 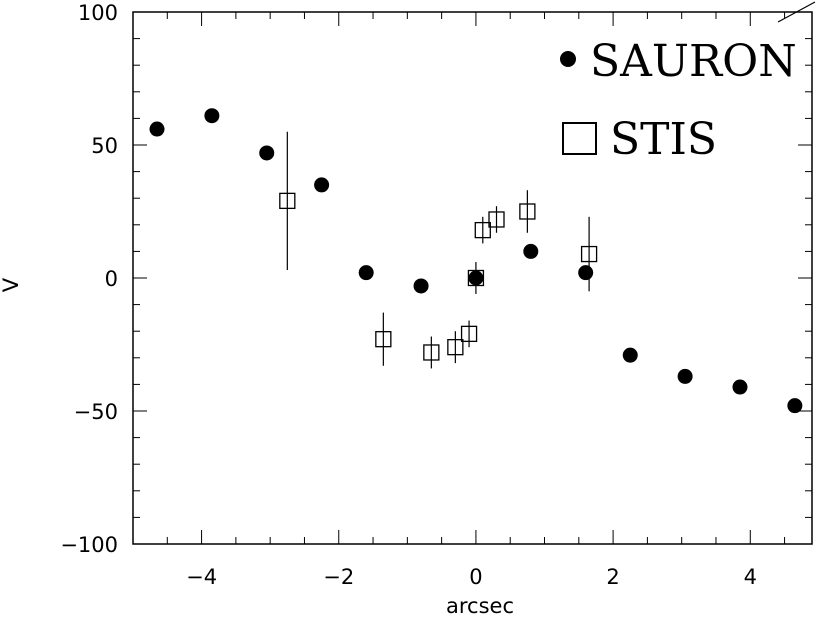 I want to click on legend: SAURON STIS, so click(x=688, y=83).